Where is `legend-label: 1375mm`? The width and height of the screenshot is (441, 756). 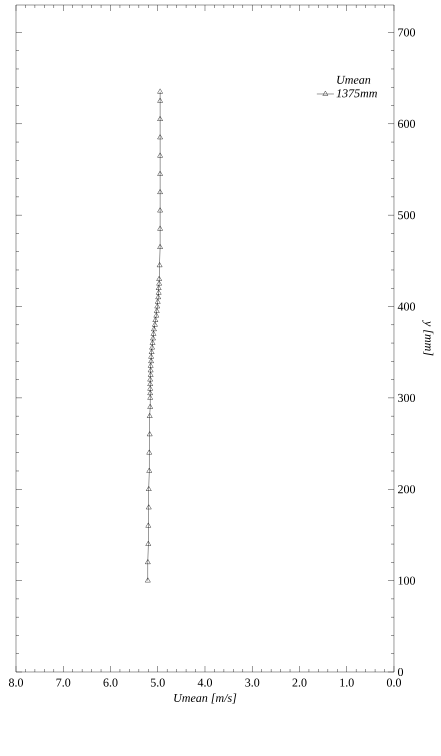 legend-label: 1375mm is located at coordinates (356, 93).